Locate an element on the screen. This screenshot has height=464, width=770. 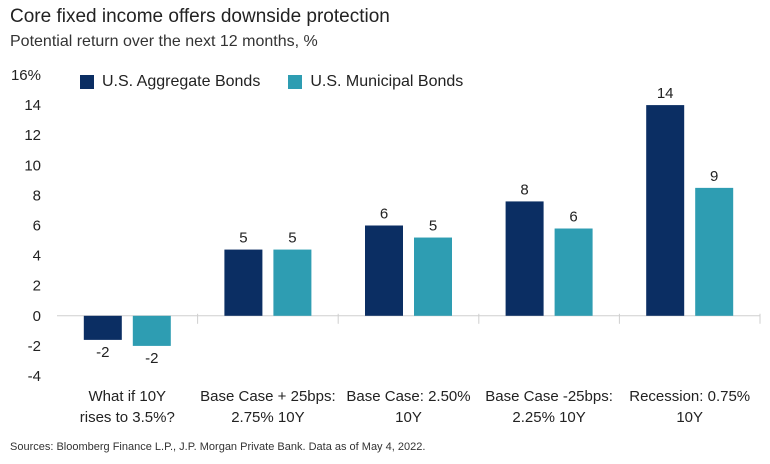
x-category-label: Recession: 0.75% is located at coordinates (689, 396).